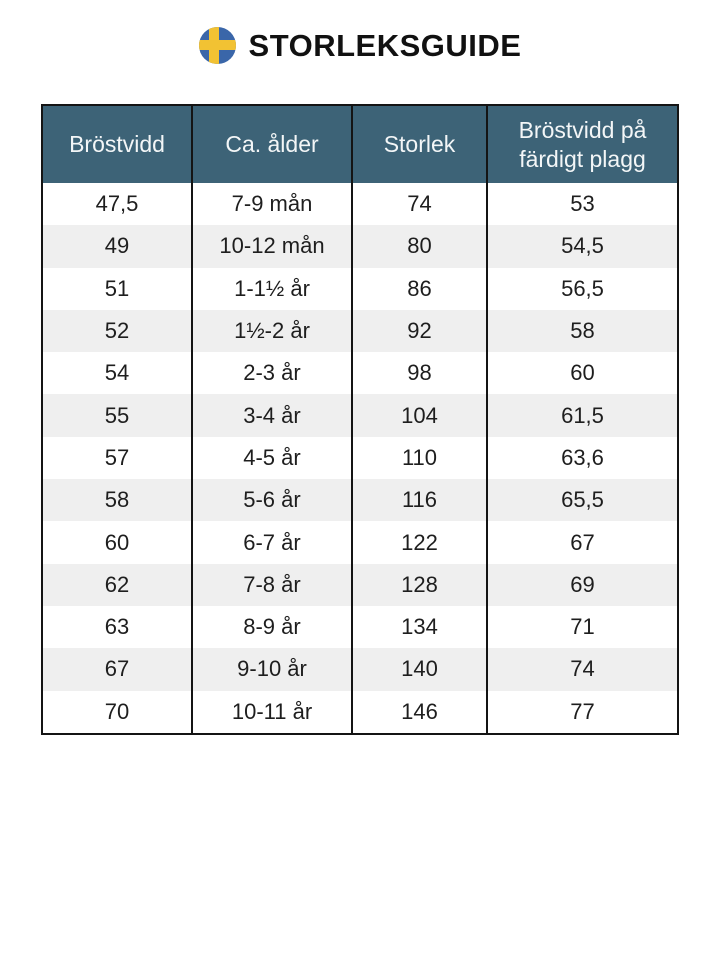 Image resolution: width=720 pixels, height=960 pixels. Describe the element at coordinates (117, 204) in the screenshot. I see `table-cell: 47,5` at that location.